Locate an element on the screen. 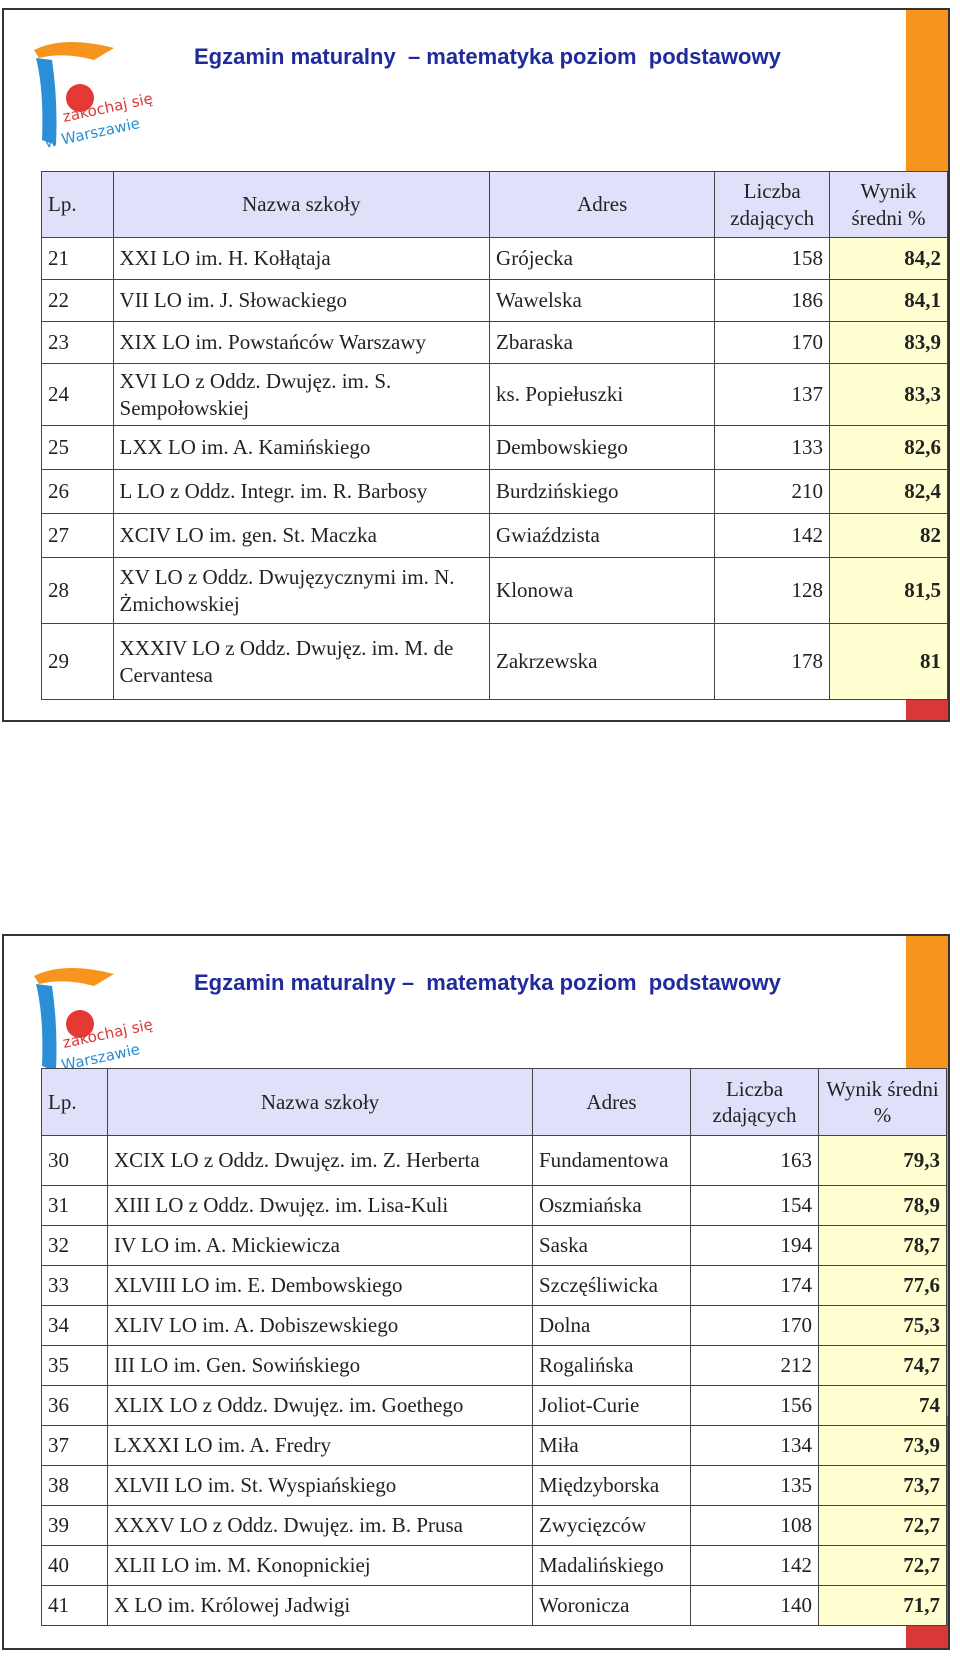 This screenshot has height=1656, width=960. result-cell: 81,5 is located at coordinates (888, 590).